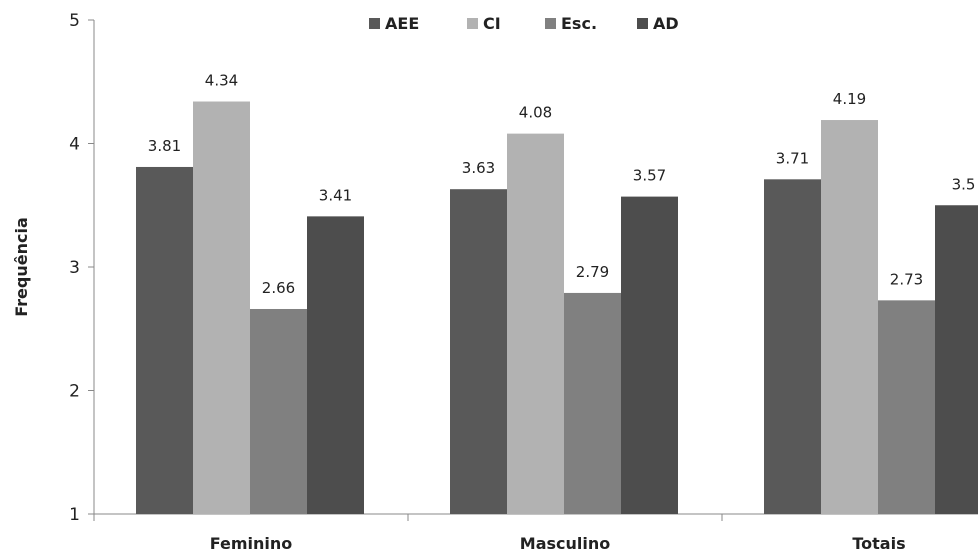 This screenshot has height=555, width=978. I want to click on legend-item: AD, so click(658, 23).